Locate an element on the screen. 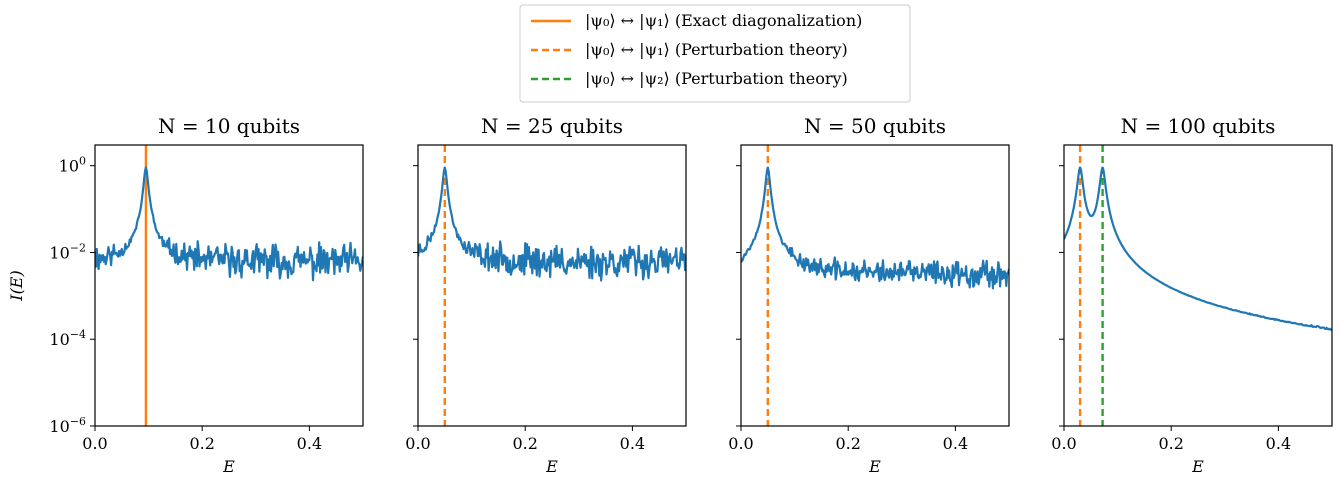 The height and width of the screenshot is (482, 1340). ytick-label-1-1: 10⁰ is located at coordinates (72, 165).